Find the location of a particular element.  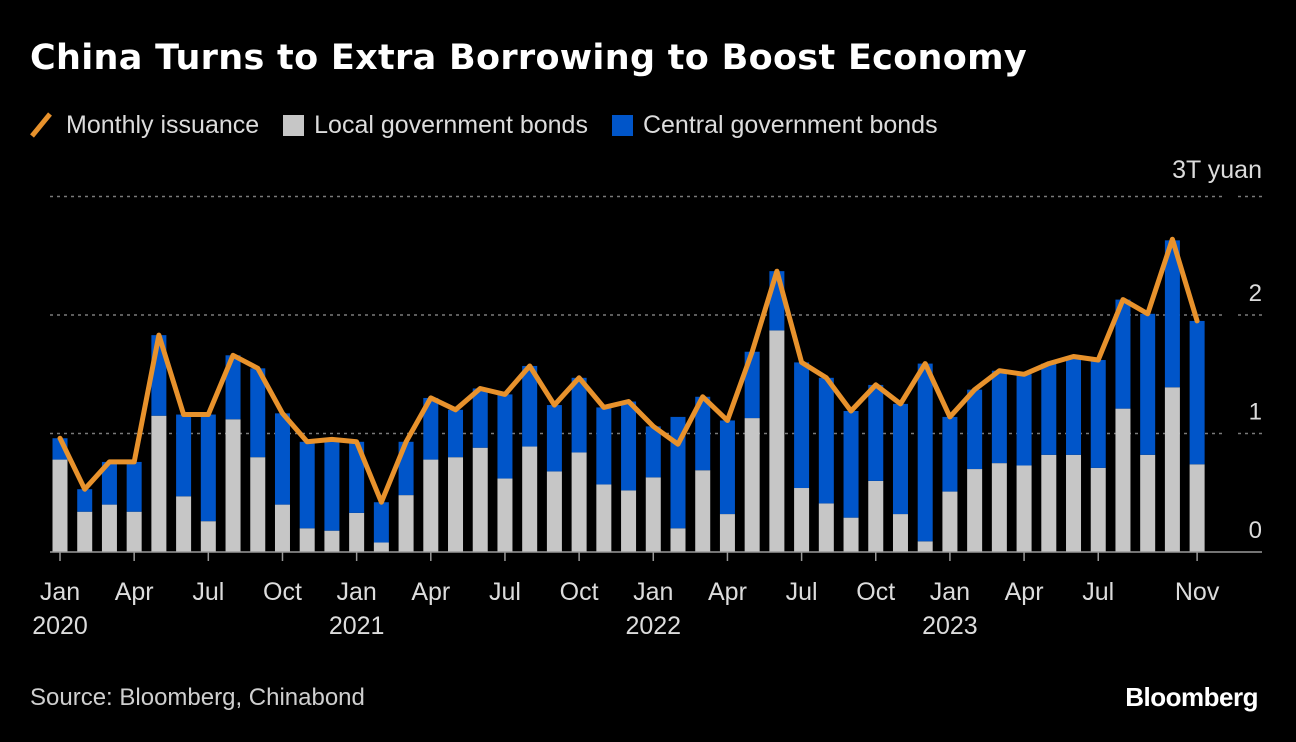

x-tick-label-apr-27: Apr is located at coordinates (727, 592).